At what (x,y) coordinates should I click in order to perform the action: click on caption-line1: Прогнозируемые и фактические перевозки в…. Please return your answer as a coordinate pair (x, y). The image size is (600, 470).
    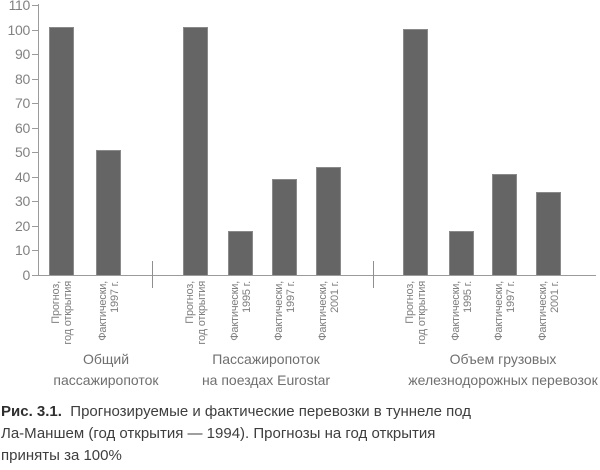
    Looking at the image, I should click on (271, 411).